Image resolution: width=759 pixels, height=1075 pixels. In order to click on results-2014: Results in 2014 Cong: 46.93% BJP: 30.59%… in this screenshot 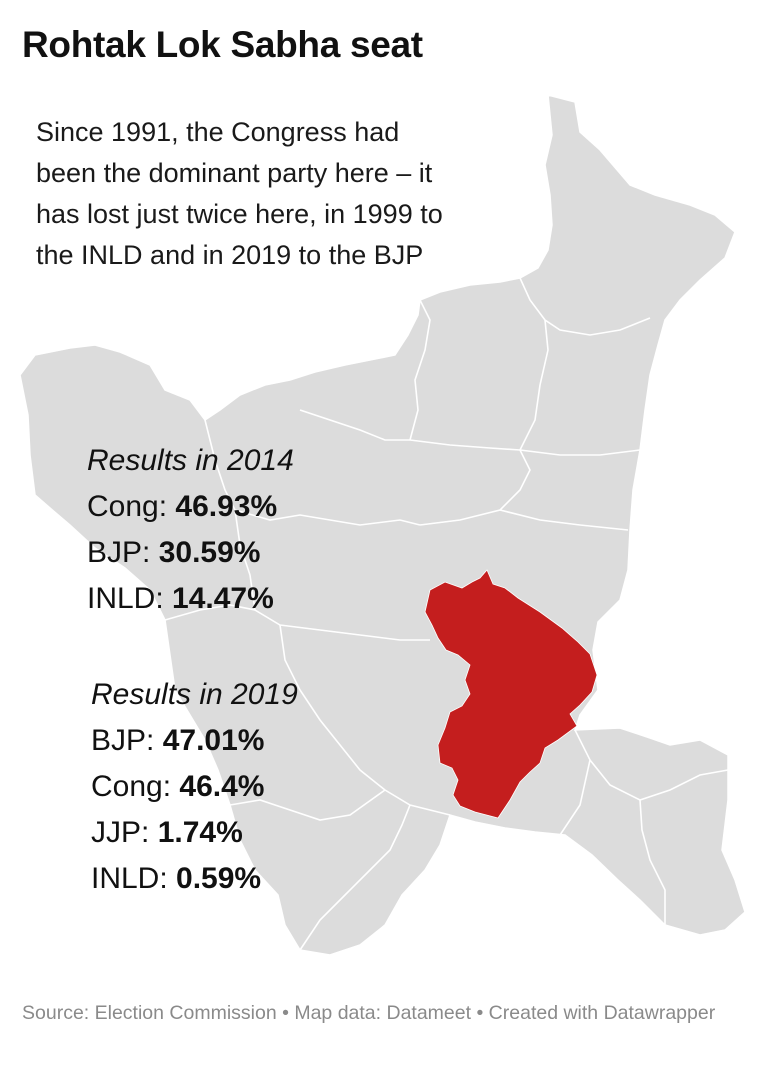, I will do `click(190, 530)`.